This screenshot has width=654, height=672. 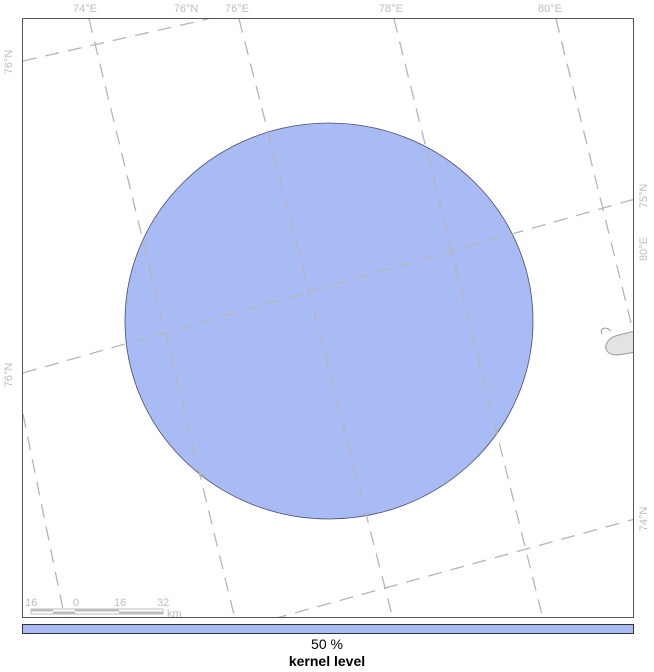 I want to click on graticule-label-top-78e: 78°E, so click(x=391, y=9).